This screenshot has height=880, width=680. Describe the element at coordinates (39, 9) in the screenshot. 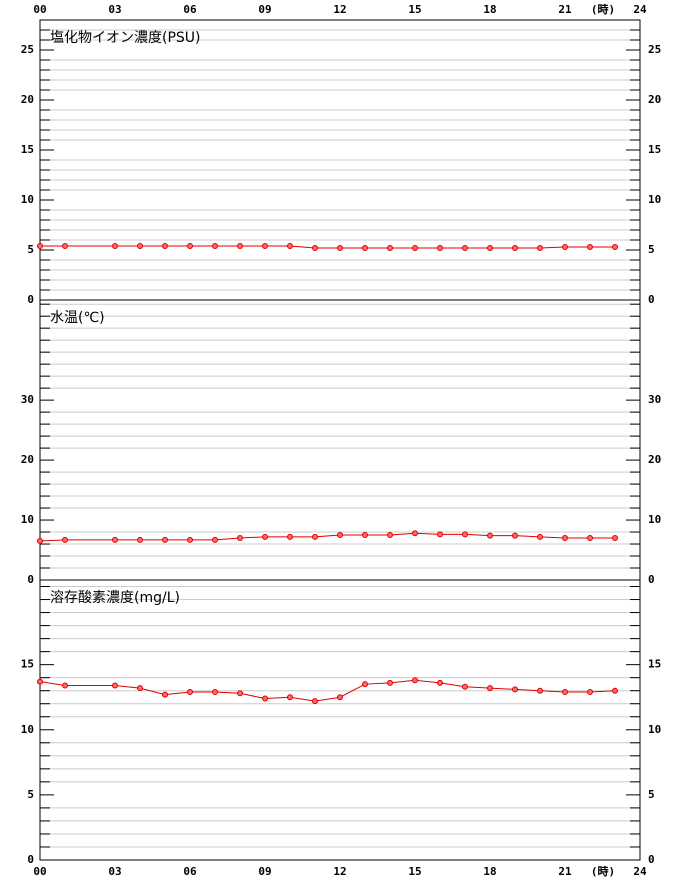

I see `x-tick-label: 00` at that location.